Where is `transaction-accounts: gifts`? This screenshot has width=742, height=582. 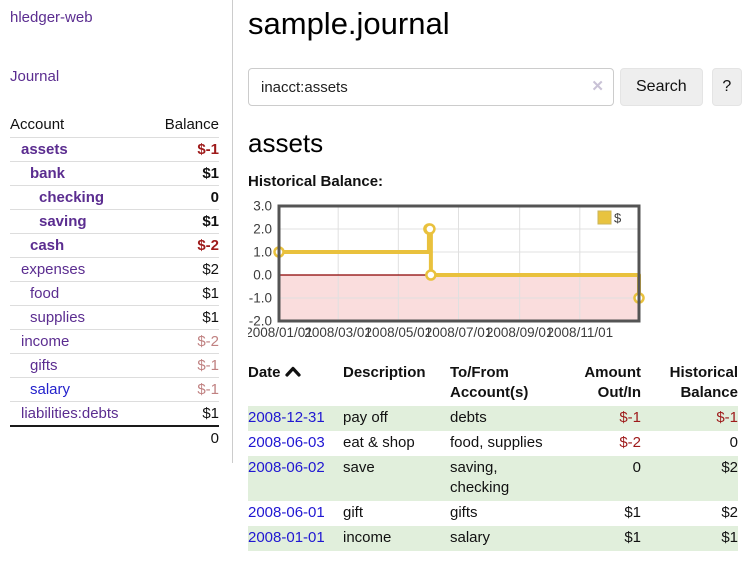 transaction-accounts: gifts is located at coordinates (464, 512).